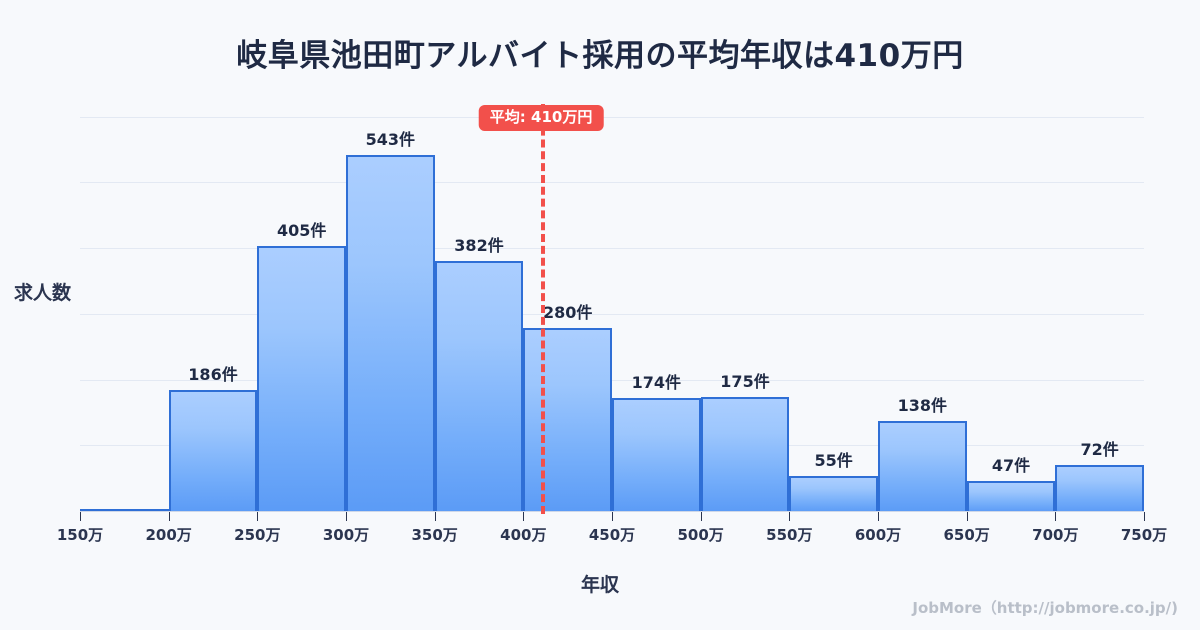 The height and width of the screenshot is (630, 1200). What do you see at coordinates (656, 382) in the screenshot?
I see `bar-value-label: 174件` at bounding box center [656, 382].